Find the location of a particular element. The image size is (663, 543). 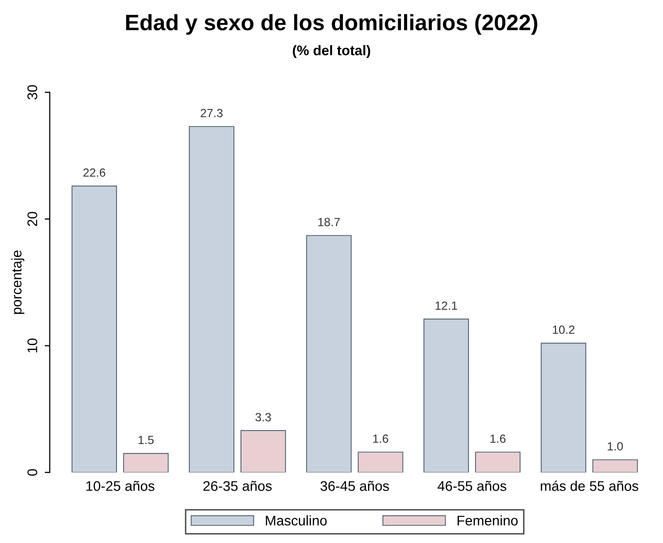

legend-label: Masculino is located at coordinates (296, 520).